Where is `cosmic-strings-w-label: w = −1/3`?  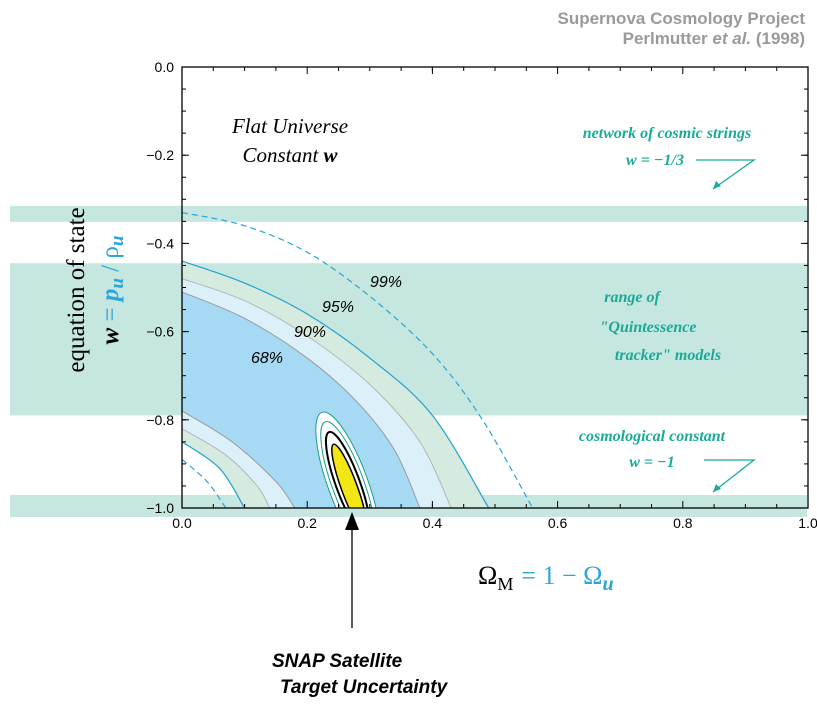 cosmic-strings-w-label: w = −1/3 is located at coordinates (655, 160).